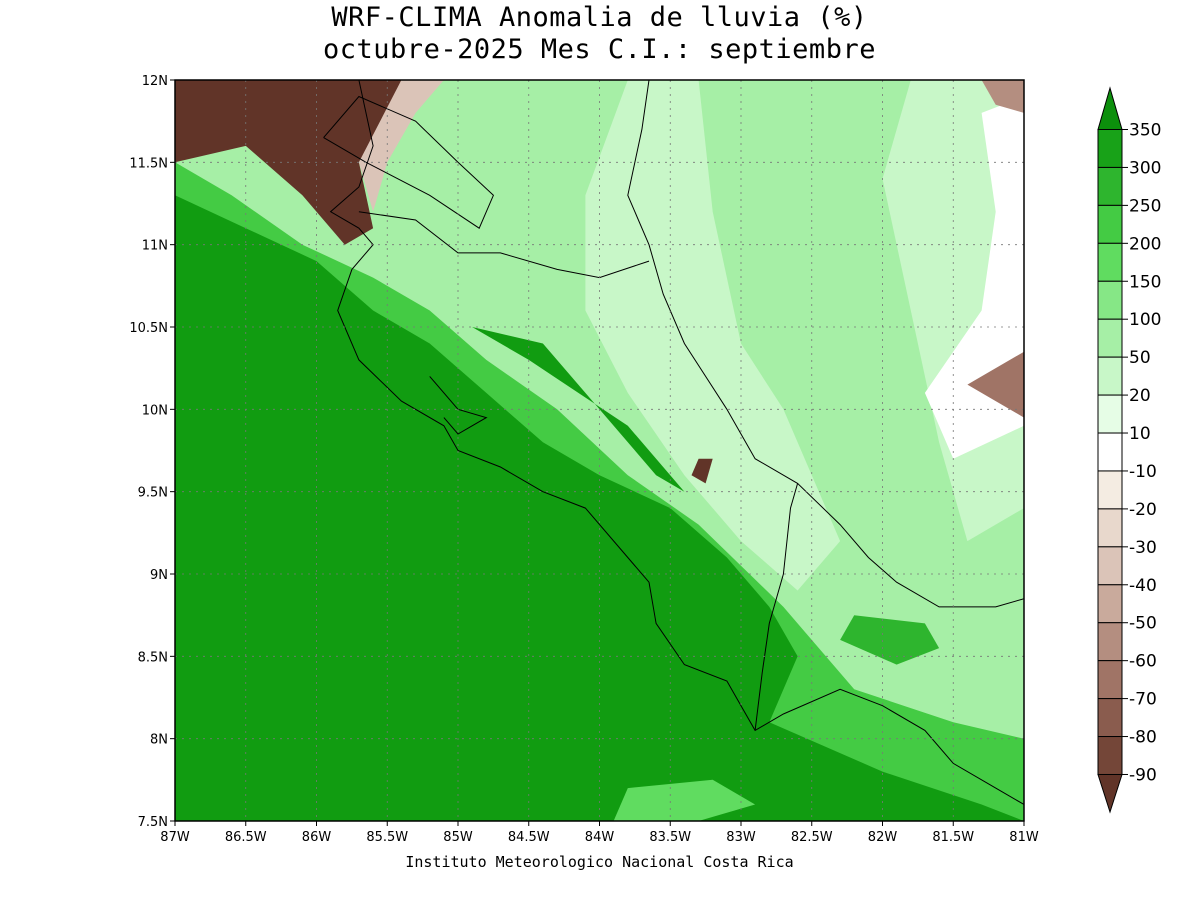 The image size is (1200, 900). Describe the element at coordinates (776, 607) in the screenshot. I see `panama-border-line` at that location.